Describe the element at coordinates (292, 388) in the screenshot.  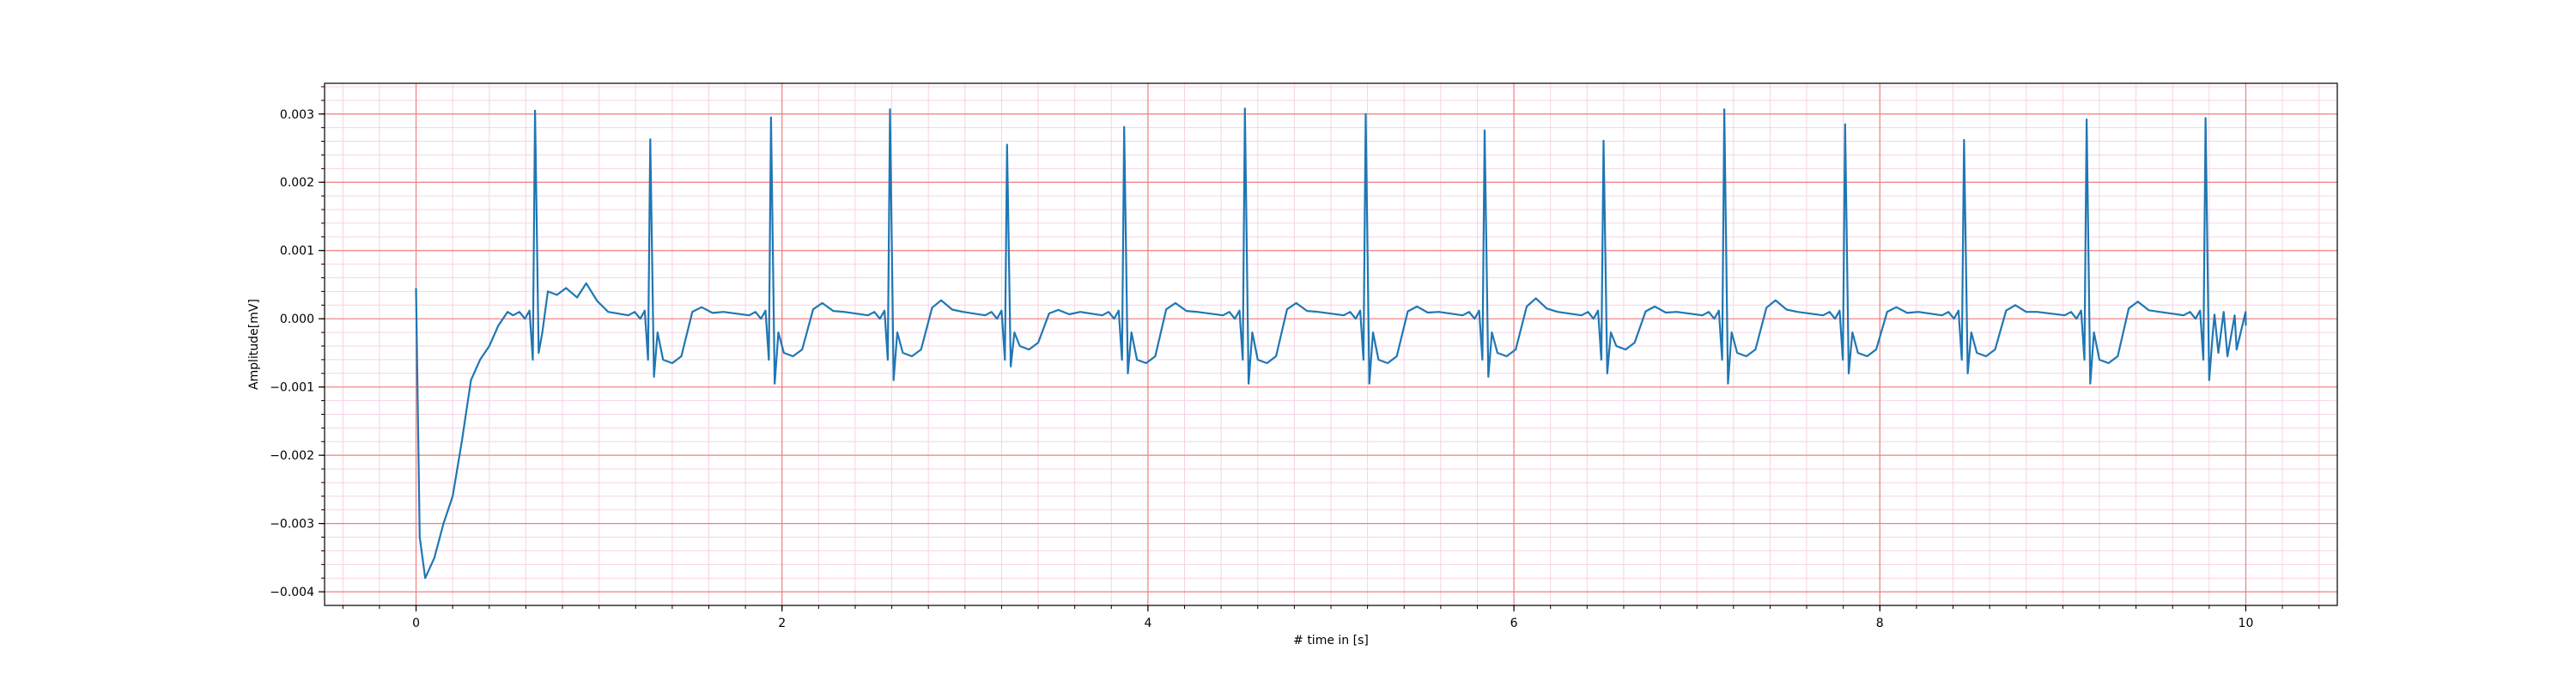
I see `y-tick-label: −0.001` at that location.